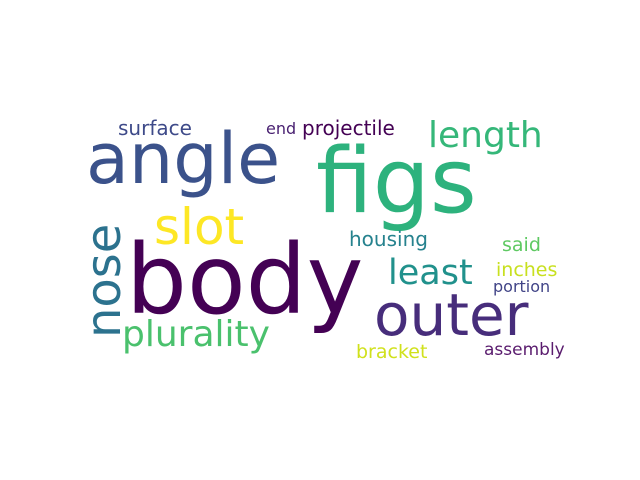 Image resolution: width=640 pixels, height=480 pixels. I want to click on word-nose: nose, so click(104, 281).